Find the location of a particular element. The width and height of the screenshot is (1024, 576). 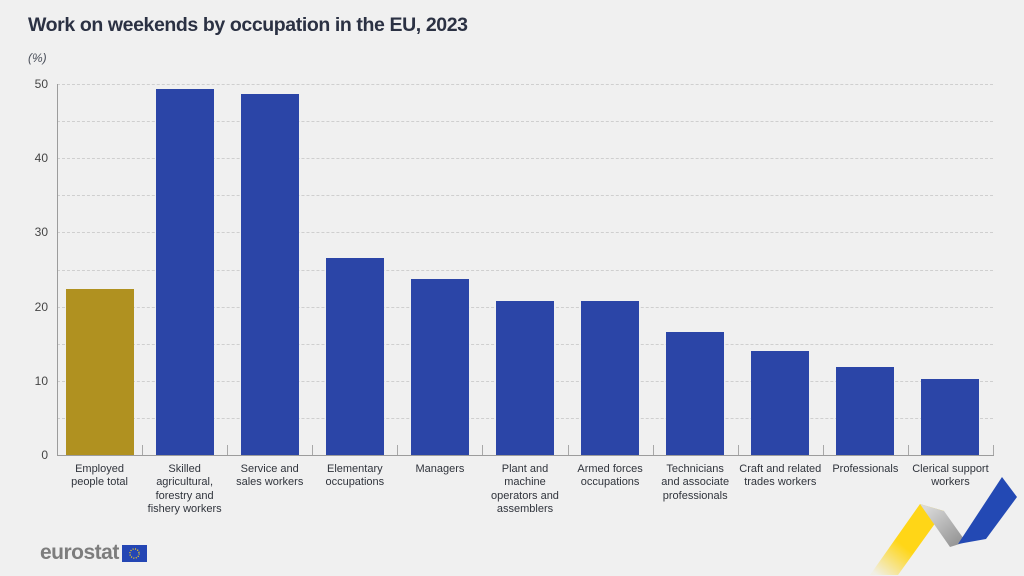

x-axis-label: Craft and related trades workers is located at coordinates (780, 476).